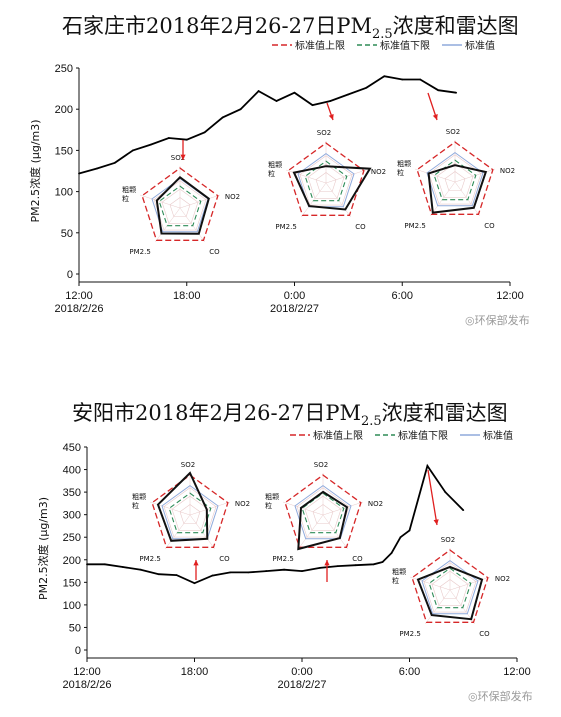  Describe the element at coordinates (64, 110) in the screenshot. I see `y-tick-label: 200` at that location.